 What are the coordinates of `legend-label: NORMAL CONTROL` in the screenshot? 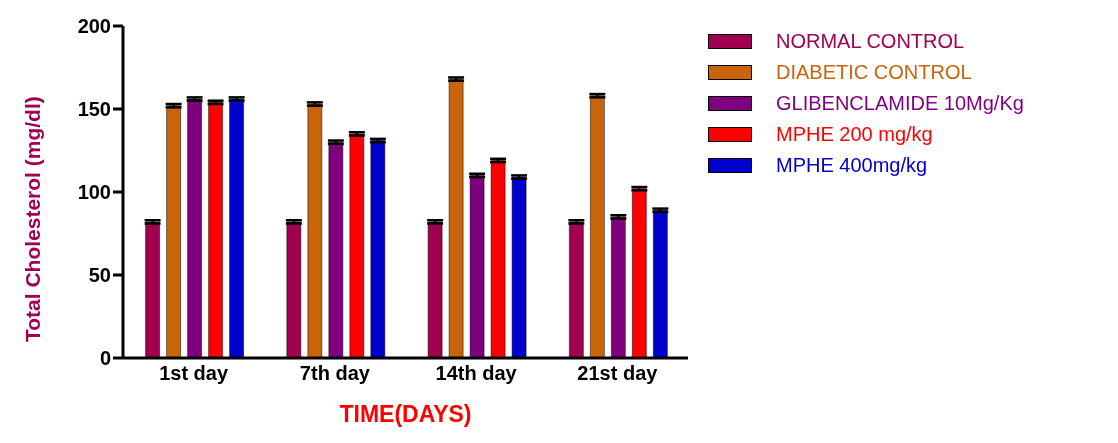 It's located at (870, 41).